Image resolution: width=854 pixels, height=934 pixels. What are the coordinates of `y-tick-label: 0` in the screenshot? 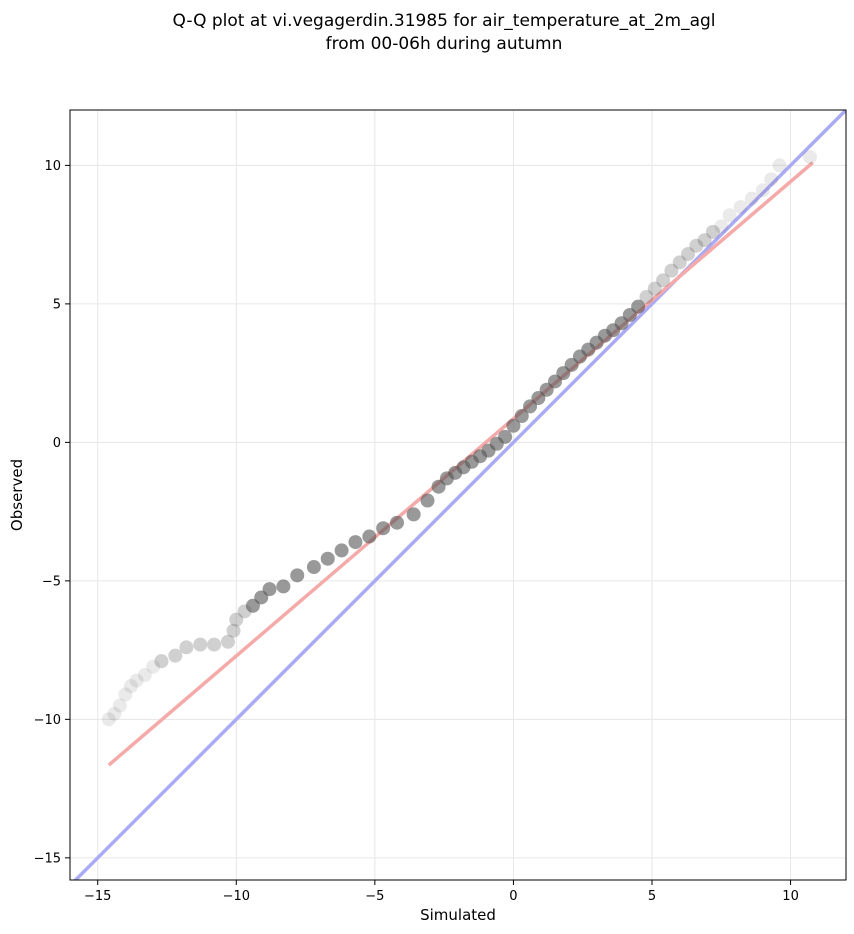 It's located at (57, 443).